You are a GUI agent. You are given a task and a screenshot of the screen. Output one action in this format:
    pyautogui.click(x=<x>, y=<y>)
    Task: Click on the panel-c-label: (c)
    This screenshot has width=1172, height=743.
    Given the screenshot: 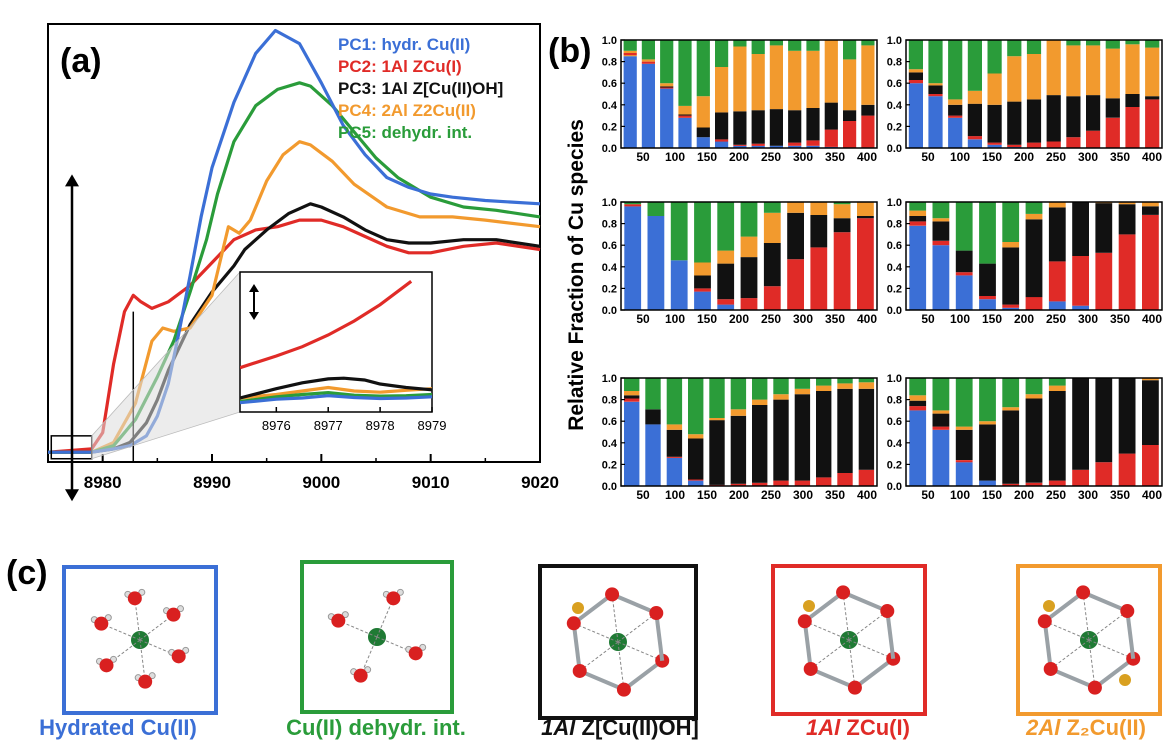 What is the action you would take?
    pyautogui.click(x=27, y=573)
    